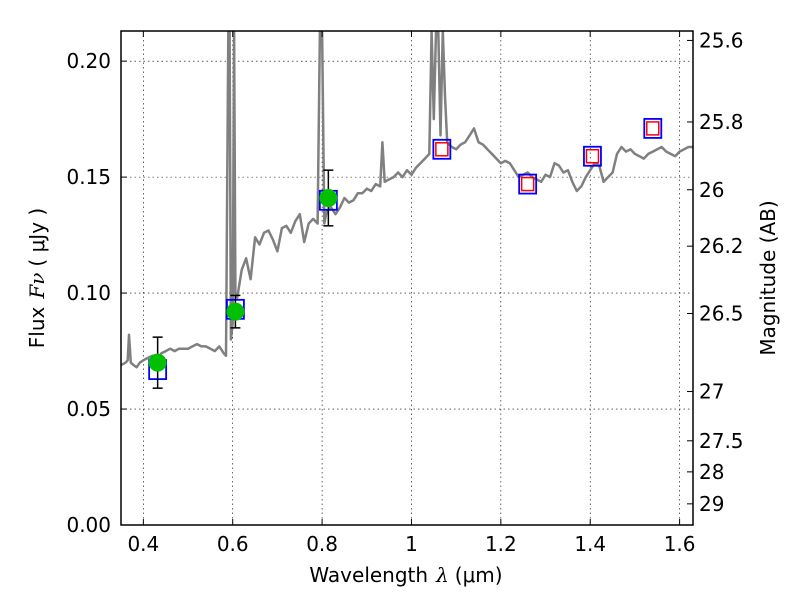  What do you see at coordinates (322, 544) in the screenshot?
I see `x-tick-label: 0.8` at bounding box center [322, 544].